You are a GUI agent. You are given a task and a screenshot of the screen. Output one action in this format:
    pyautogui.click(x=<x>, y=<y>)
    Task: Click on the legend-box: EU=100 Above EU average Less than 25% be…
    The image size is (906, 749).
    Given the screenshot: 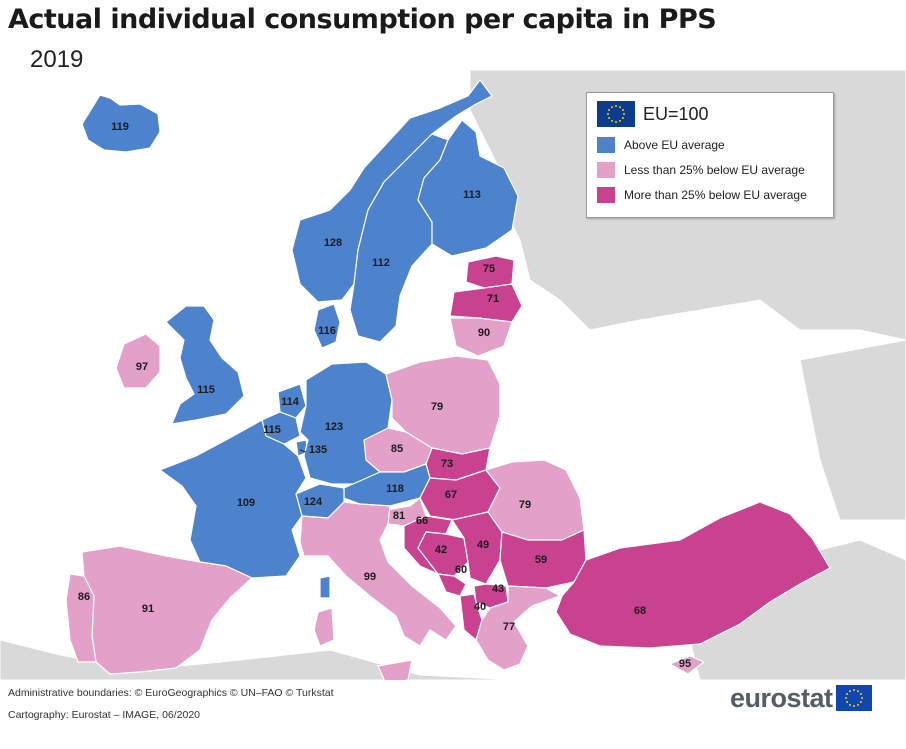 What is the action you would take?
    pyautogui.click(x=710, y=155)
    